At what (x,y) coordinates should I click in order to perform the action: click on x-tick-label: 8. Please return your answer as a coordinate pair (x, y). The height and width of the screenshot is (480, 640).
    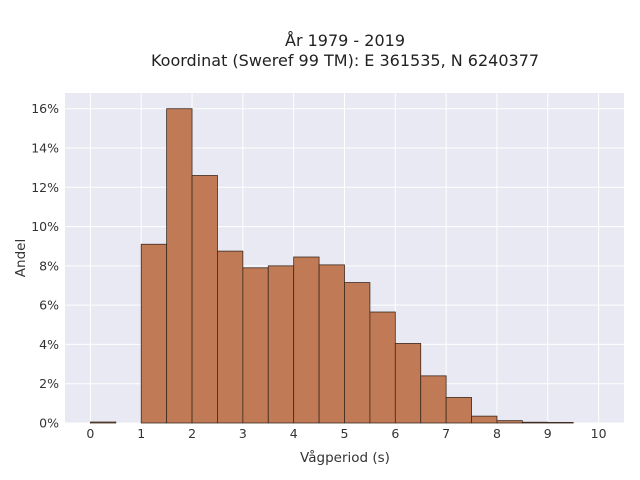
    Looking at the image, I should click on (497, 433).